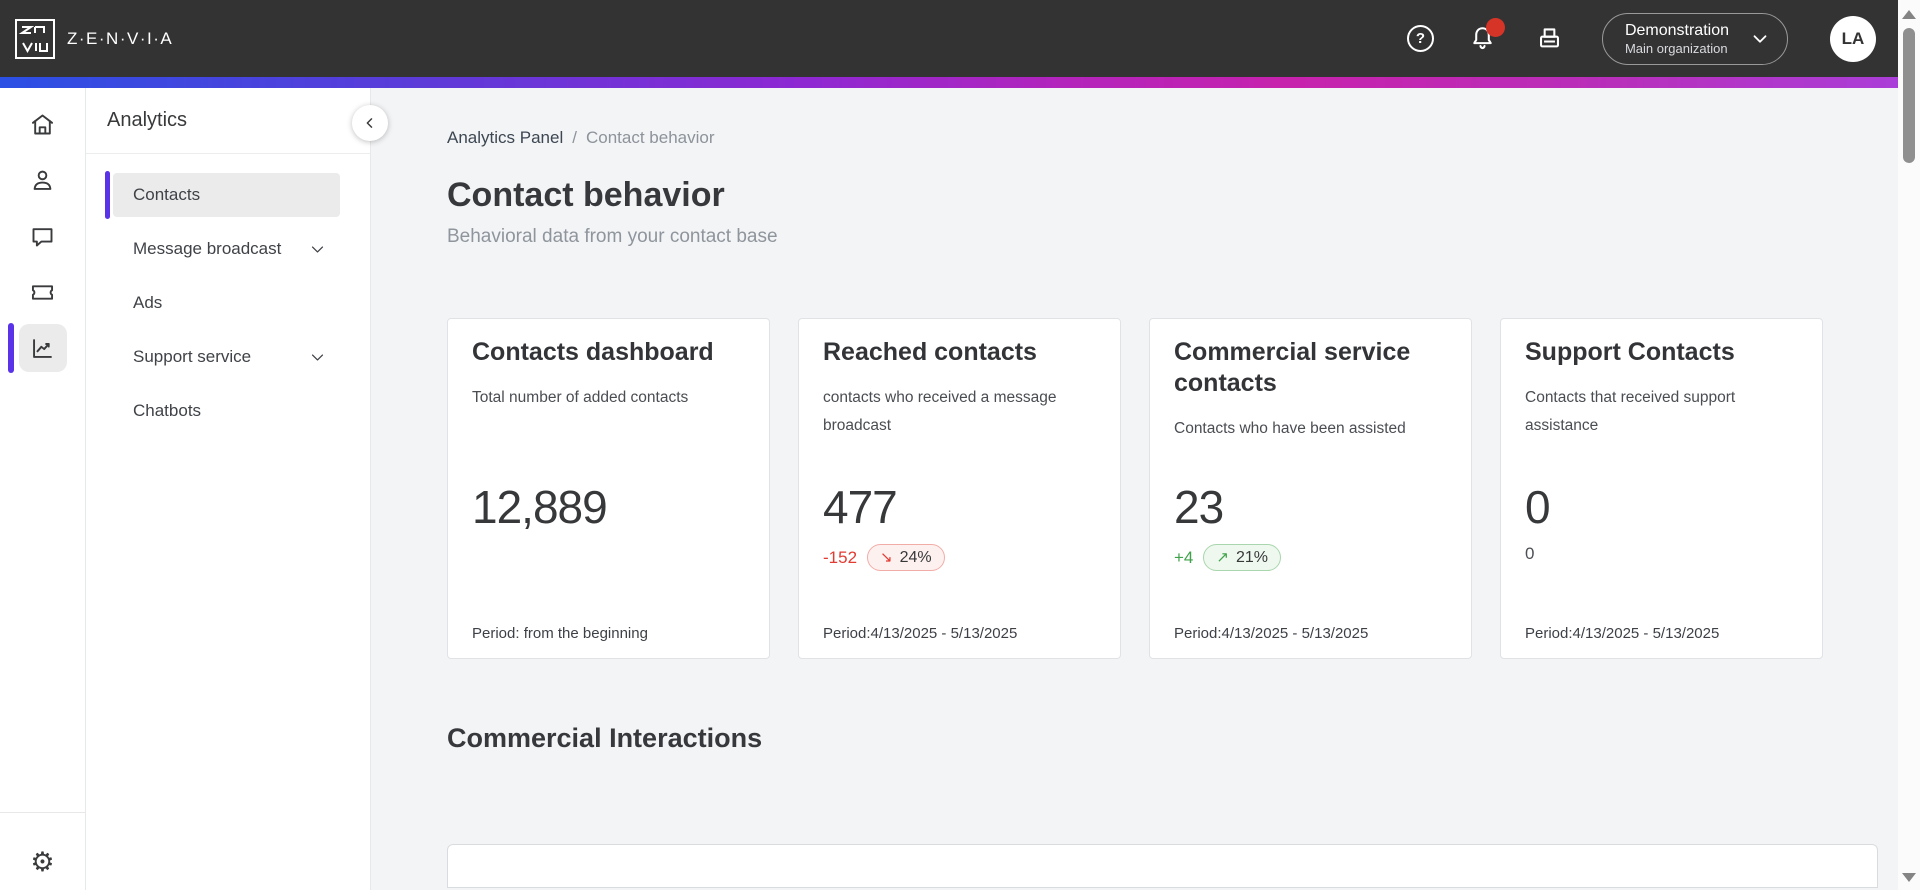 The width and height of the screenshot is (1920, 890). What do you see at coordinates (148, 302) in the screenshot?
I see `sidebar-item-label: Ads` at bounding box center [148, 302].